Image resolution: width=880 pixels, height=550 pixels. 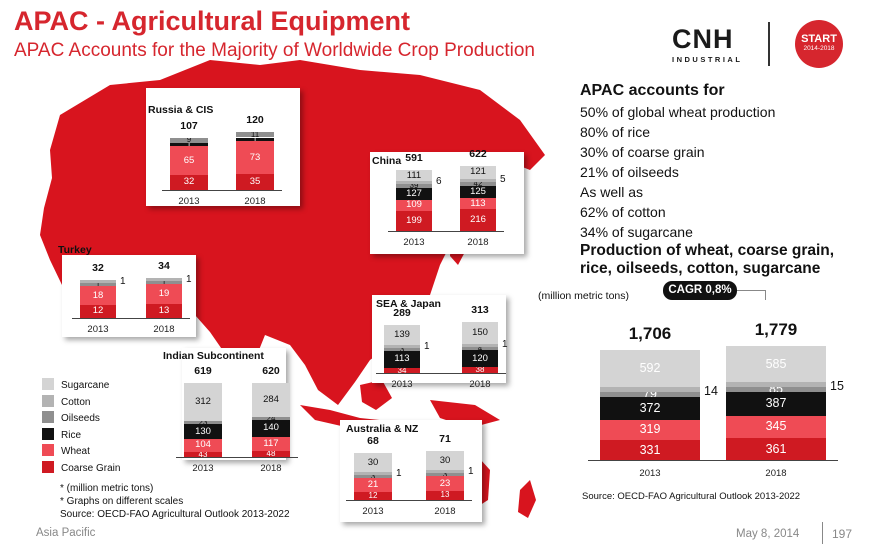 What do you see at coordinates (85, 385) in the screenshot?
I see `legend-label: Sugarcane` at bounding box center [85, 385].